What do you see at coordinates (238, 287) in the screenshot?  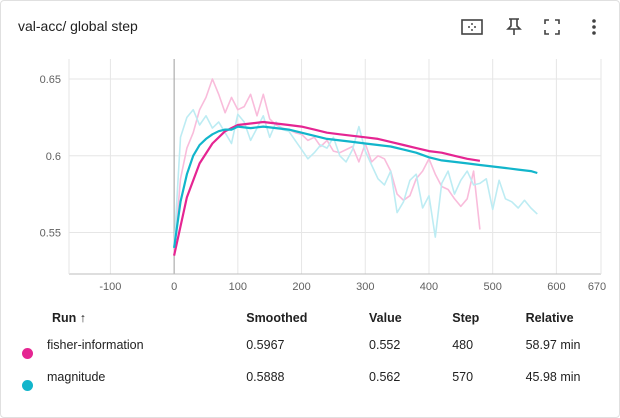 I see `x-tick-label: 100` at bounding box center [238, 287].